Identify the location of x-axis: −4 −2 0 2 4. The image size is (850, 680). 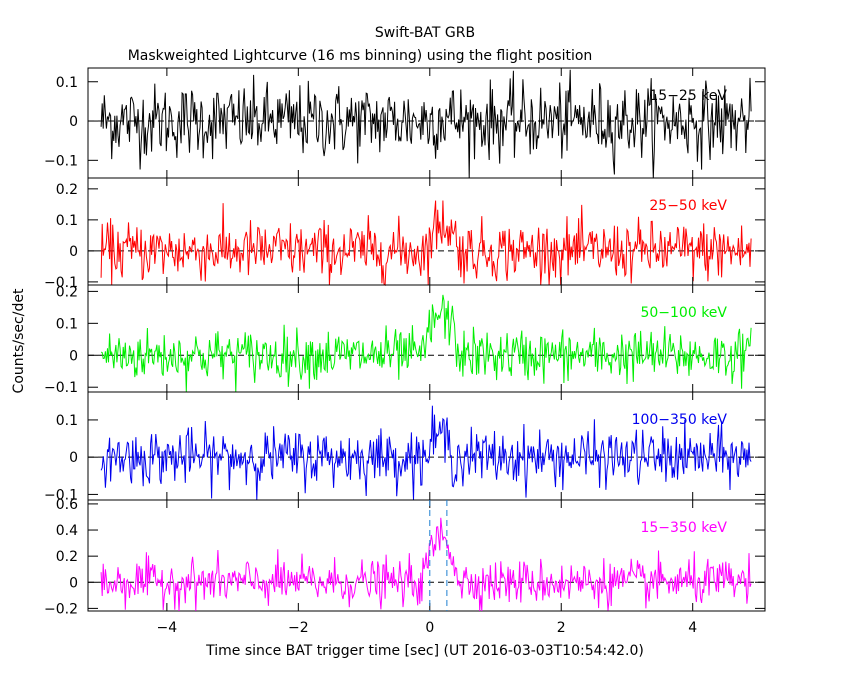
(427, 628).